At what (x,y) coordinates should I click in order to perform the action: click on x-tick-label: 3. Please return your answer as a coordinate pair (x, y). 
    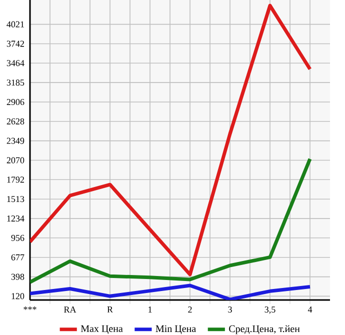
    Looking at the image, I should click on (230, 309).